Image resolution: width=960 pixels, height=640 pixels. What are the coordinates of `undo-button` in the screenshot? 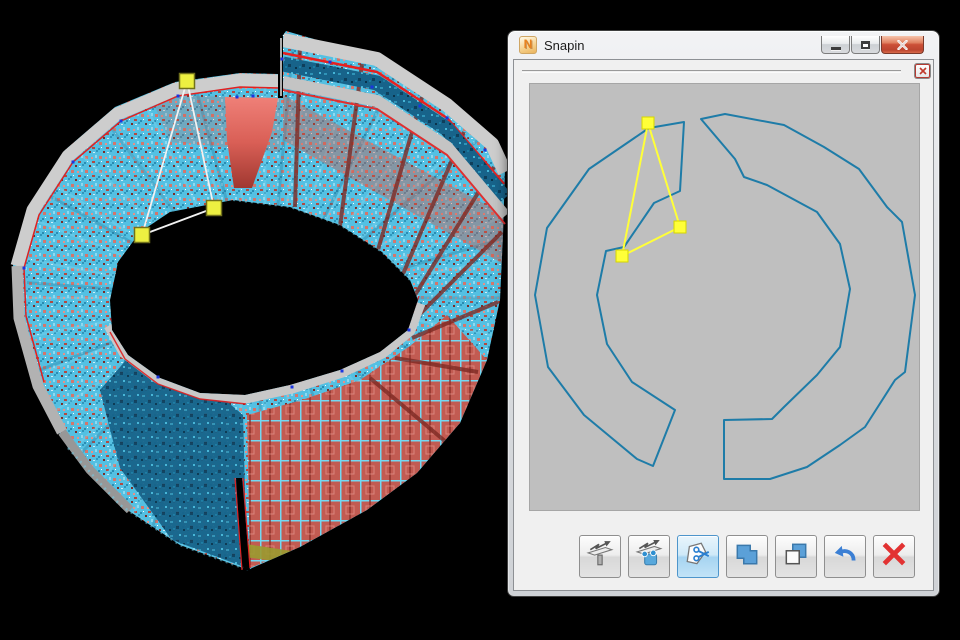 It's located at (845, 556).